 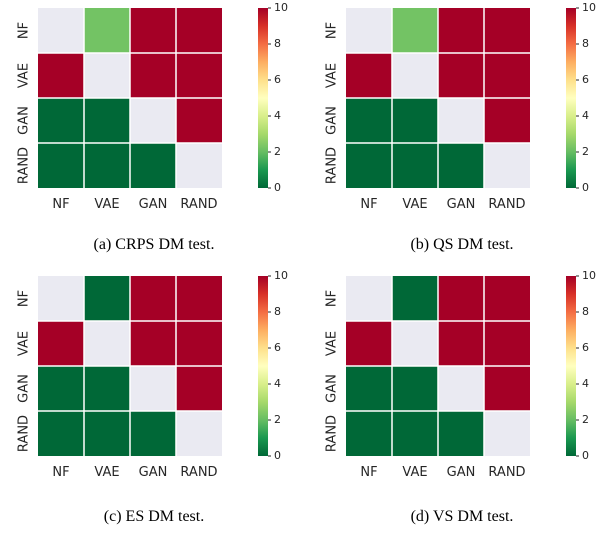 What do you see at coordinates (462, 244) in the screenshot?
I see `caption-qs: (b) QS DM test.` at bounding box center [462, 244].